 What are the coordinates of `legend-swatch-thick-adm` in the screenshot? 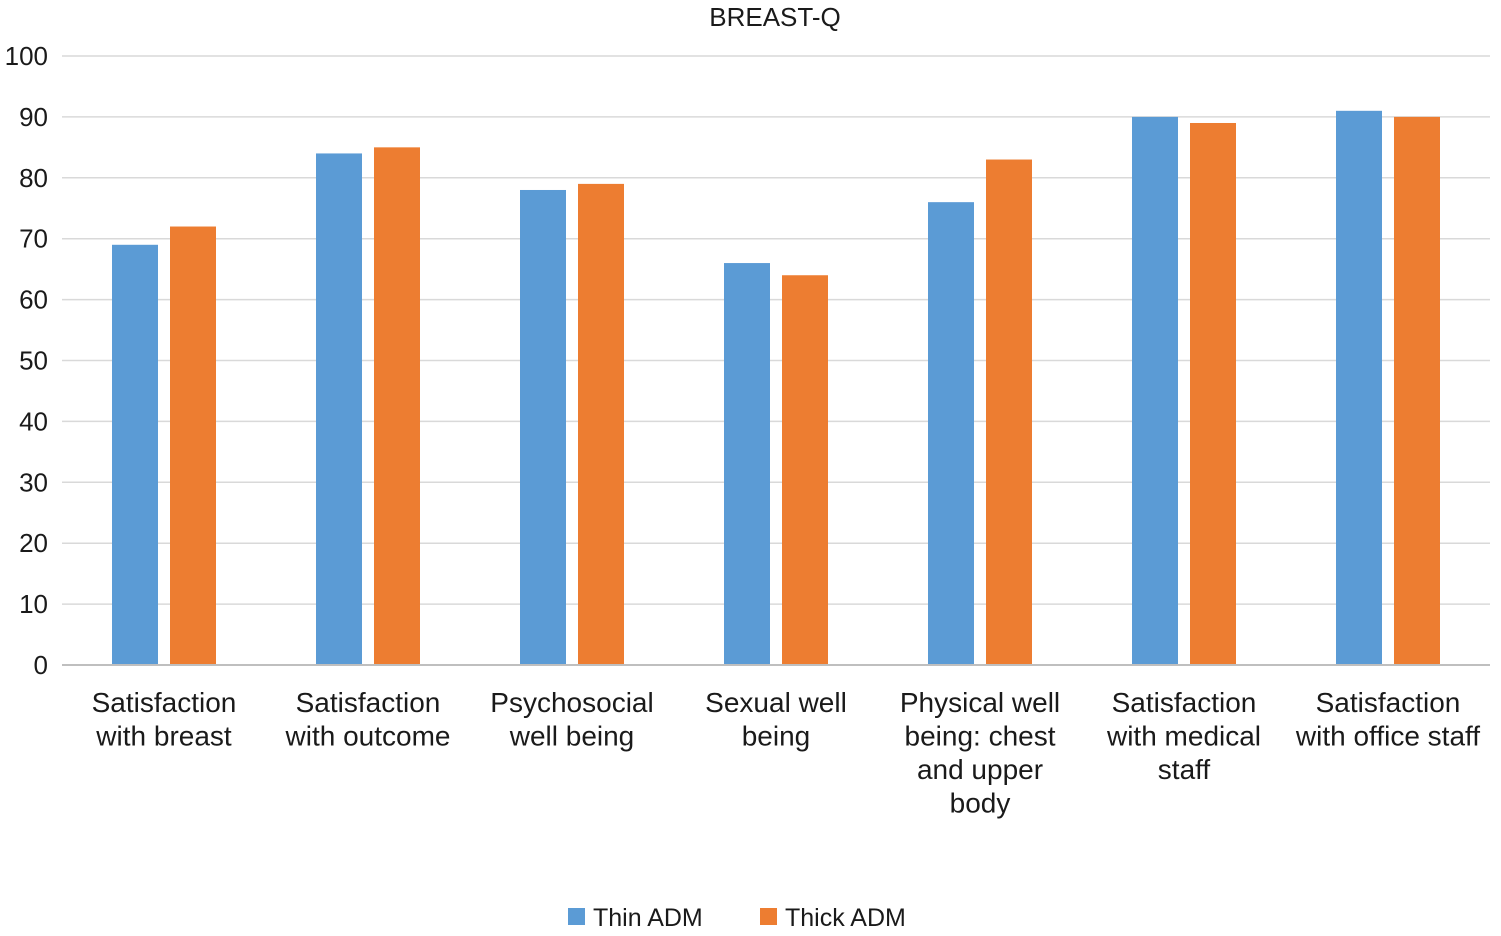 It's located at (768, 916).